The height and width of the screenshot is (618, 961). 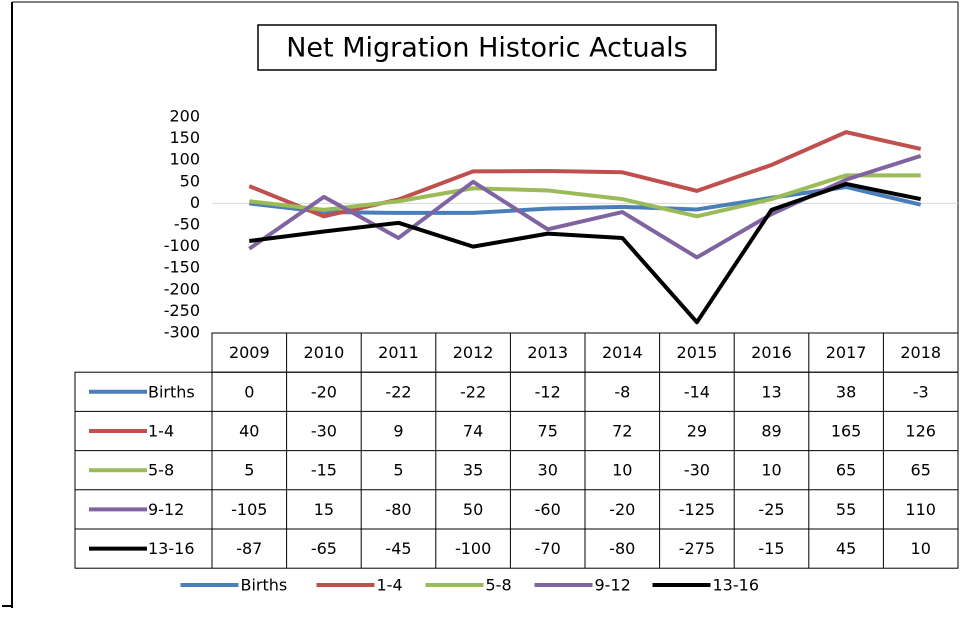 What do you see at coordinates (249, 548) in the screenshot?
I see `table-cell: -87` at bounding box center [249, 548].